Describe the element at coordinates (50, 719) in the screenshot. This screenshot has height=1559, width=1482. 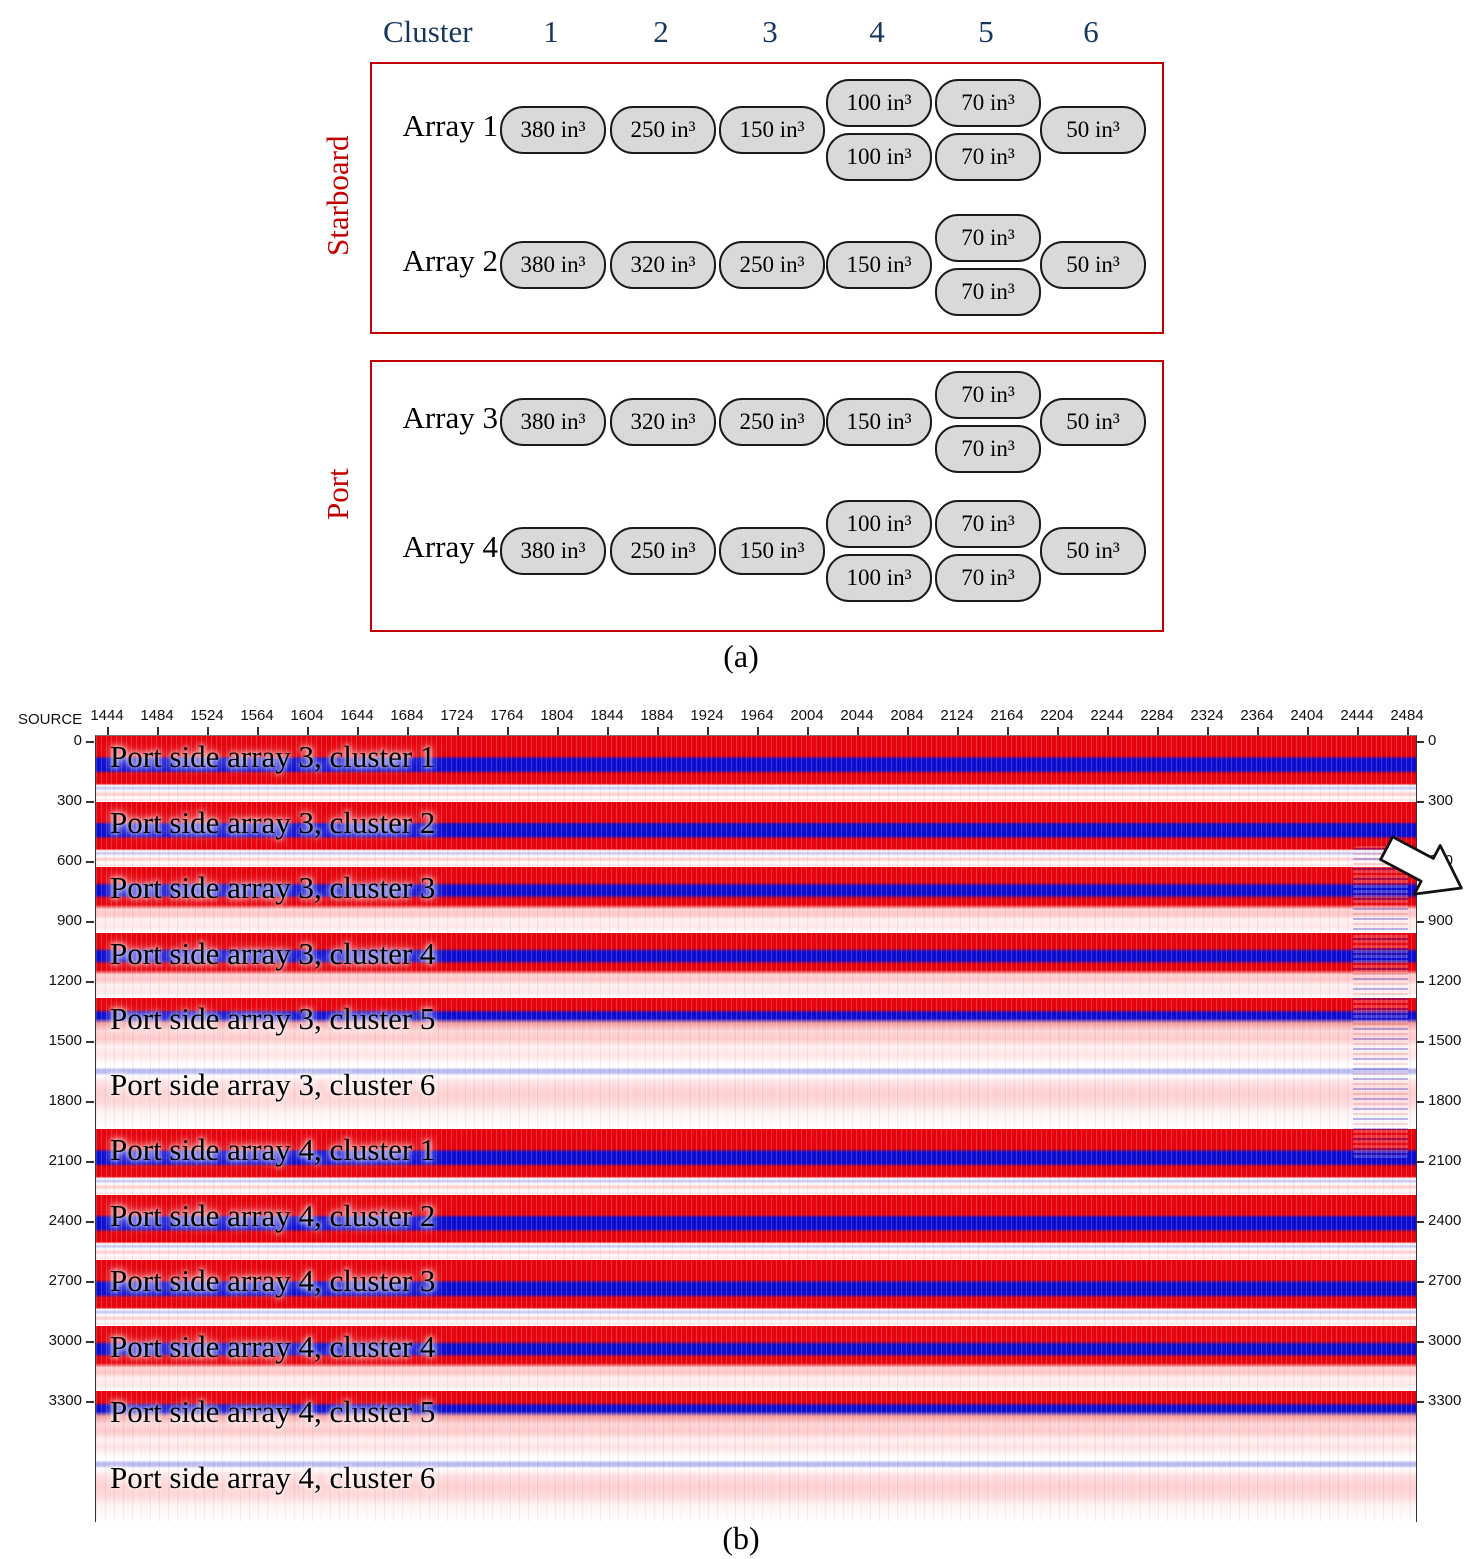
I see `source-axis-title: SOURCE` at that location.